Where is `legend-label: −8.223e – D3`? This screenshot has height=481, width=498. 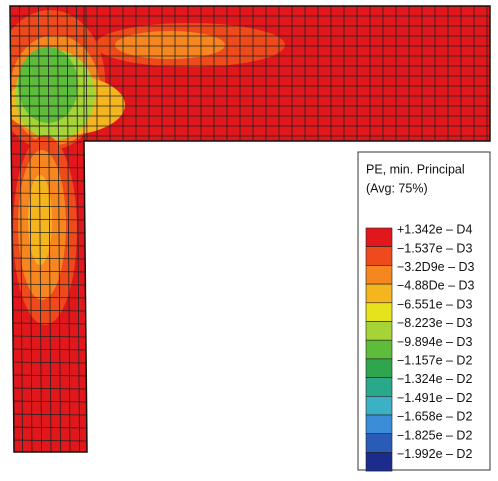 legend-label: −8.223e – D3 is located at coordinates (434, 323).